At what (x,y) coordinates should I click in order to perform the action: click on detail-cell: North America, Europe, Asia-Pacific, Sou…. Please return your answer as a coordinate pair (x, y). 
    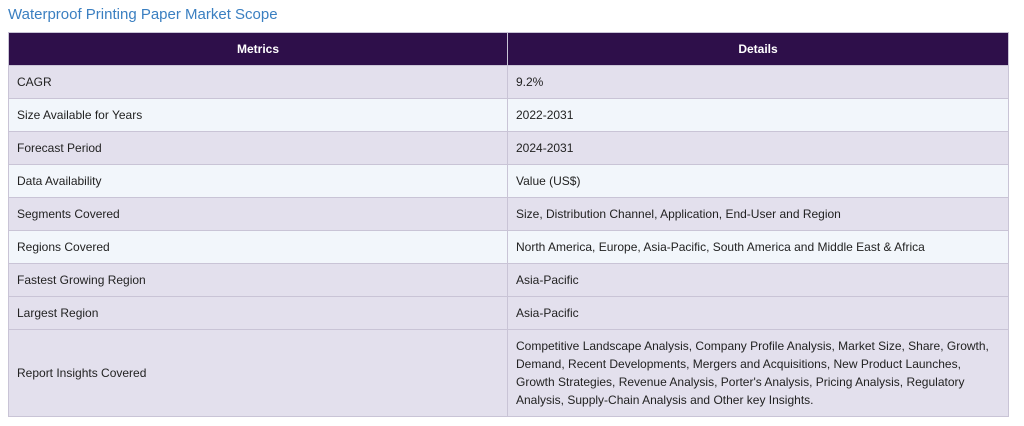
    Looking at the image, I should click on (758, 247).